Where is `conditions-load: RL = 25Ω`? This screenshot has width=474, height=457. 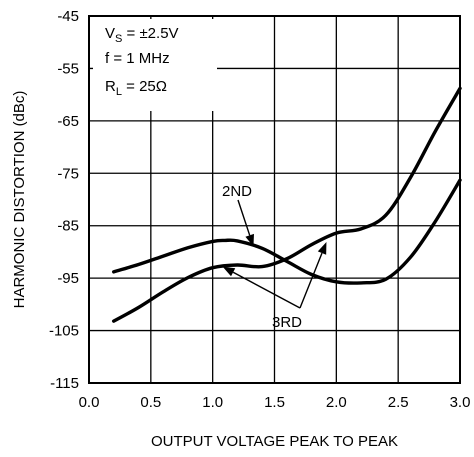 conditions-load: RL = 25Ω is located at coordinates (136, 88).